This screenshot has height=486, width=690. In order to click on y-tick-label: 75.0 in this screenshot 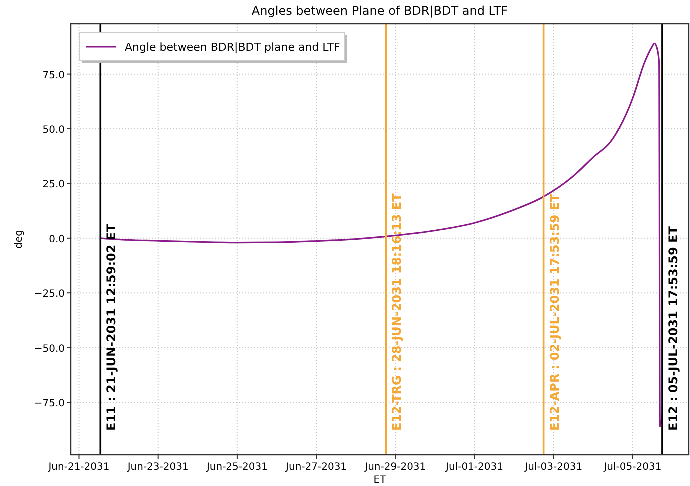, I will do `click(53, 76)`.